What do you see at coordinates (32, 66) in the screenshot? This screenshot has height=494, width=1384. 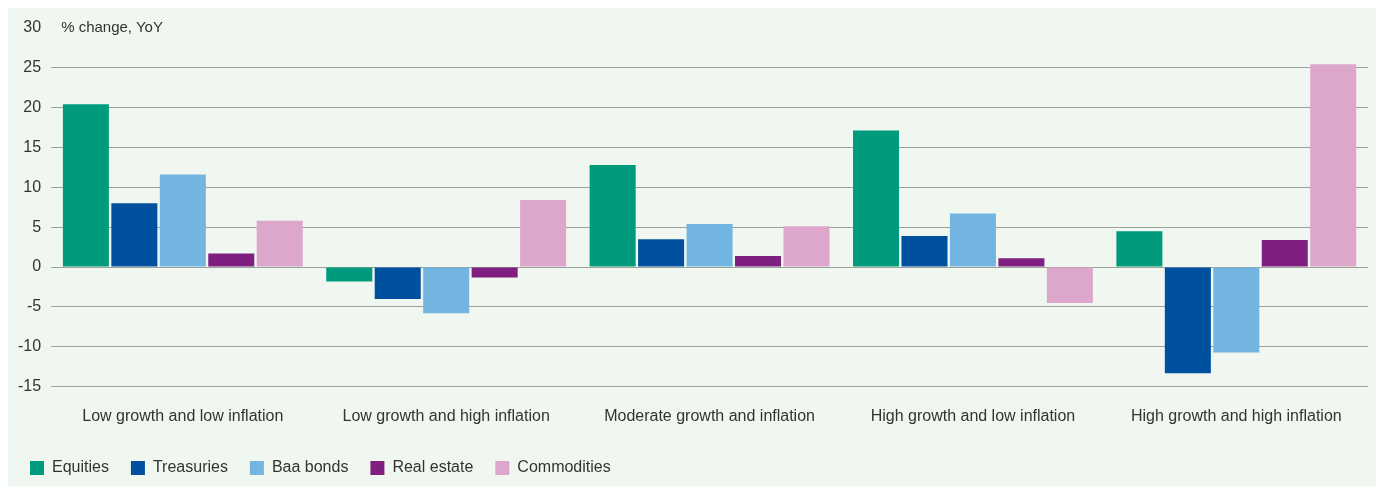 I see `y-tick-label: 25` at bounding box center [32, 66].